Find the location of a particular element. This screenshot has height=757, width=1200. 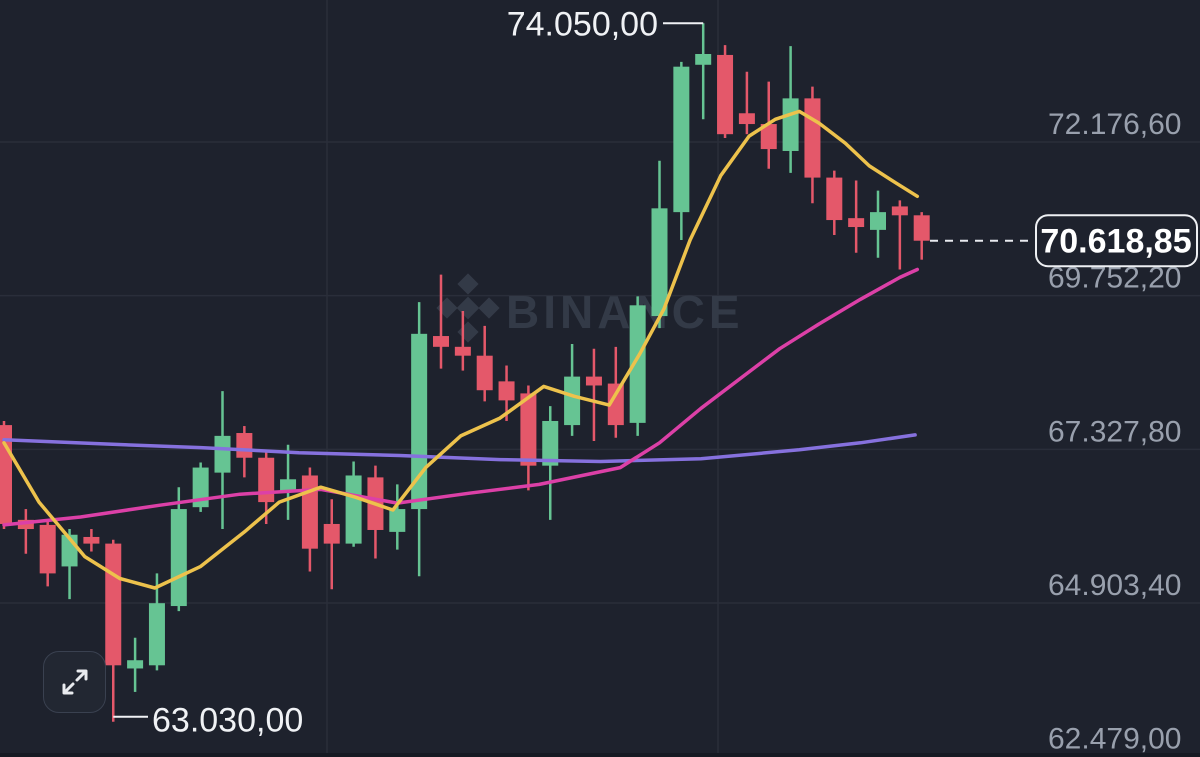

high-price-label: 74.050,00 is located at coordinates (582, 24).